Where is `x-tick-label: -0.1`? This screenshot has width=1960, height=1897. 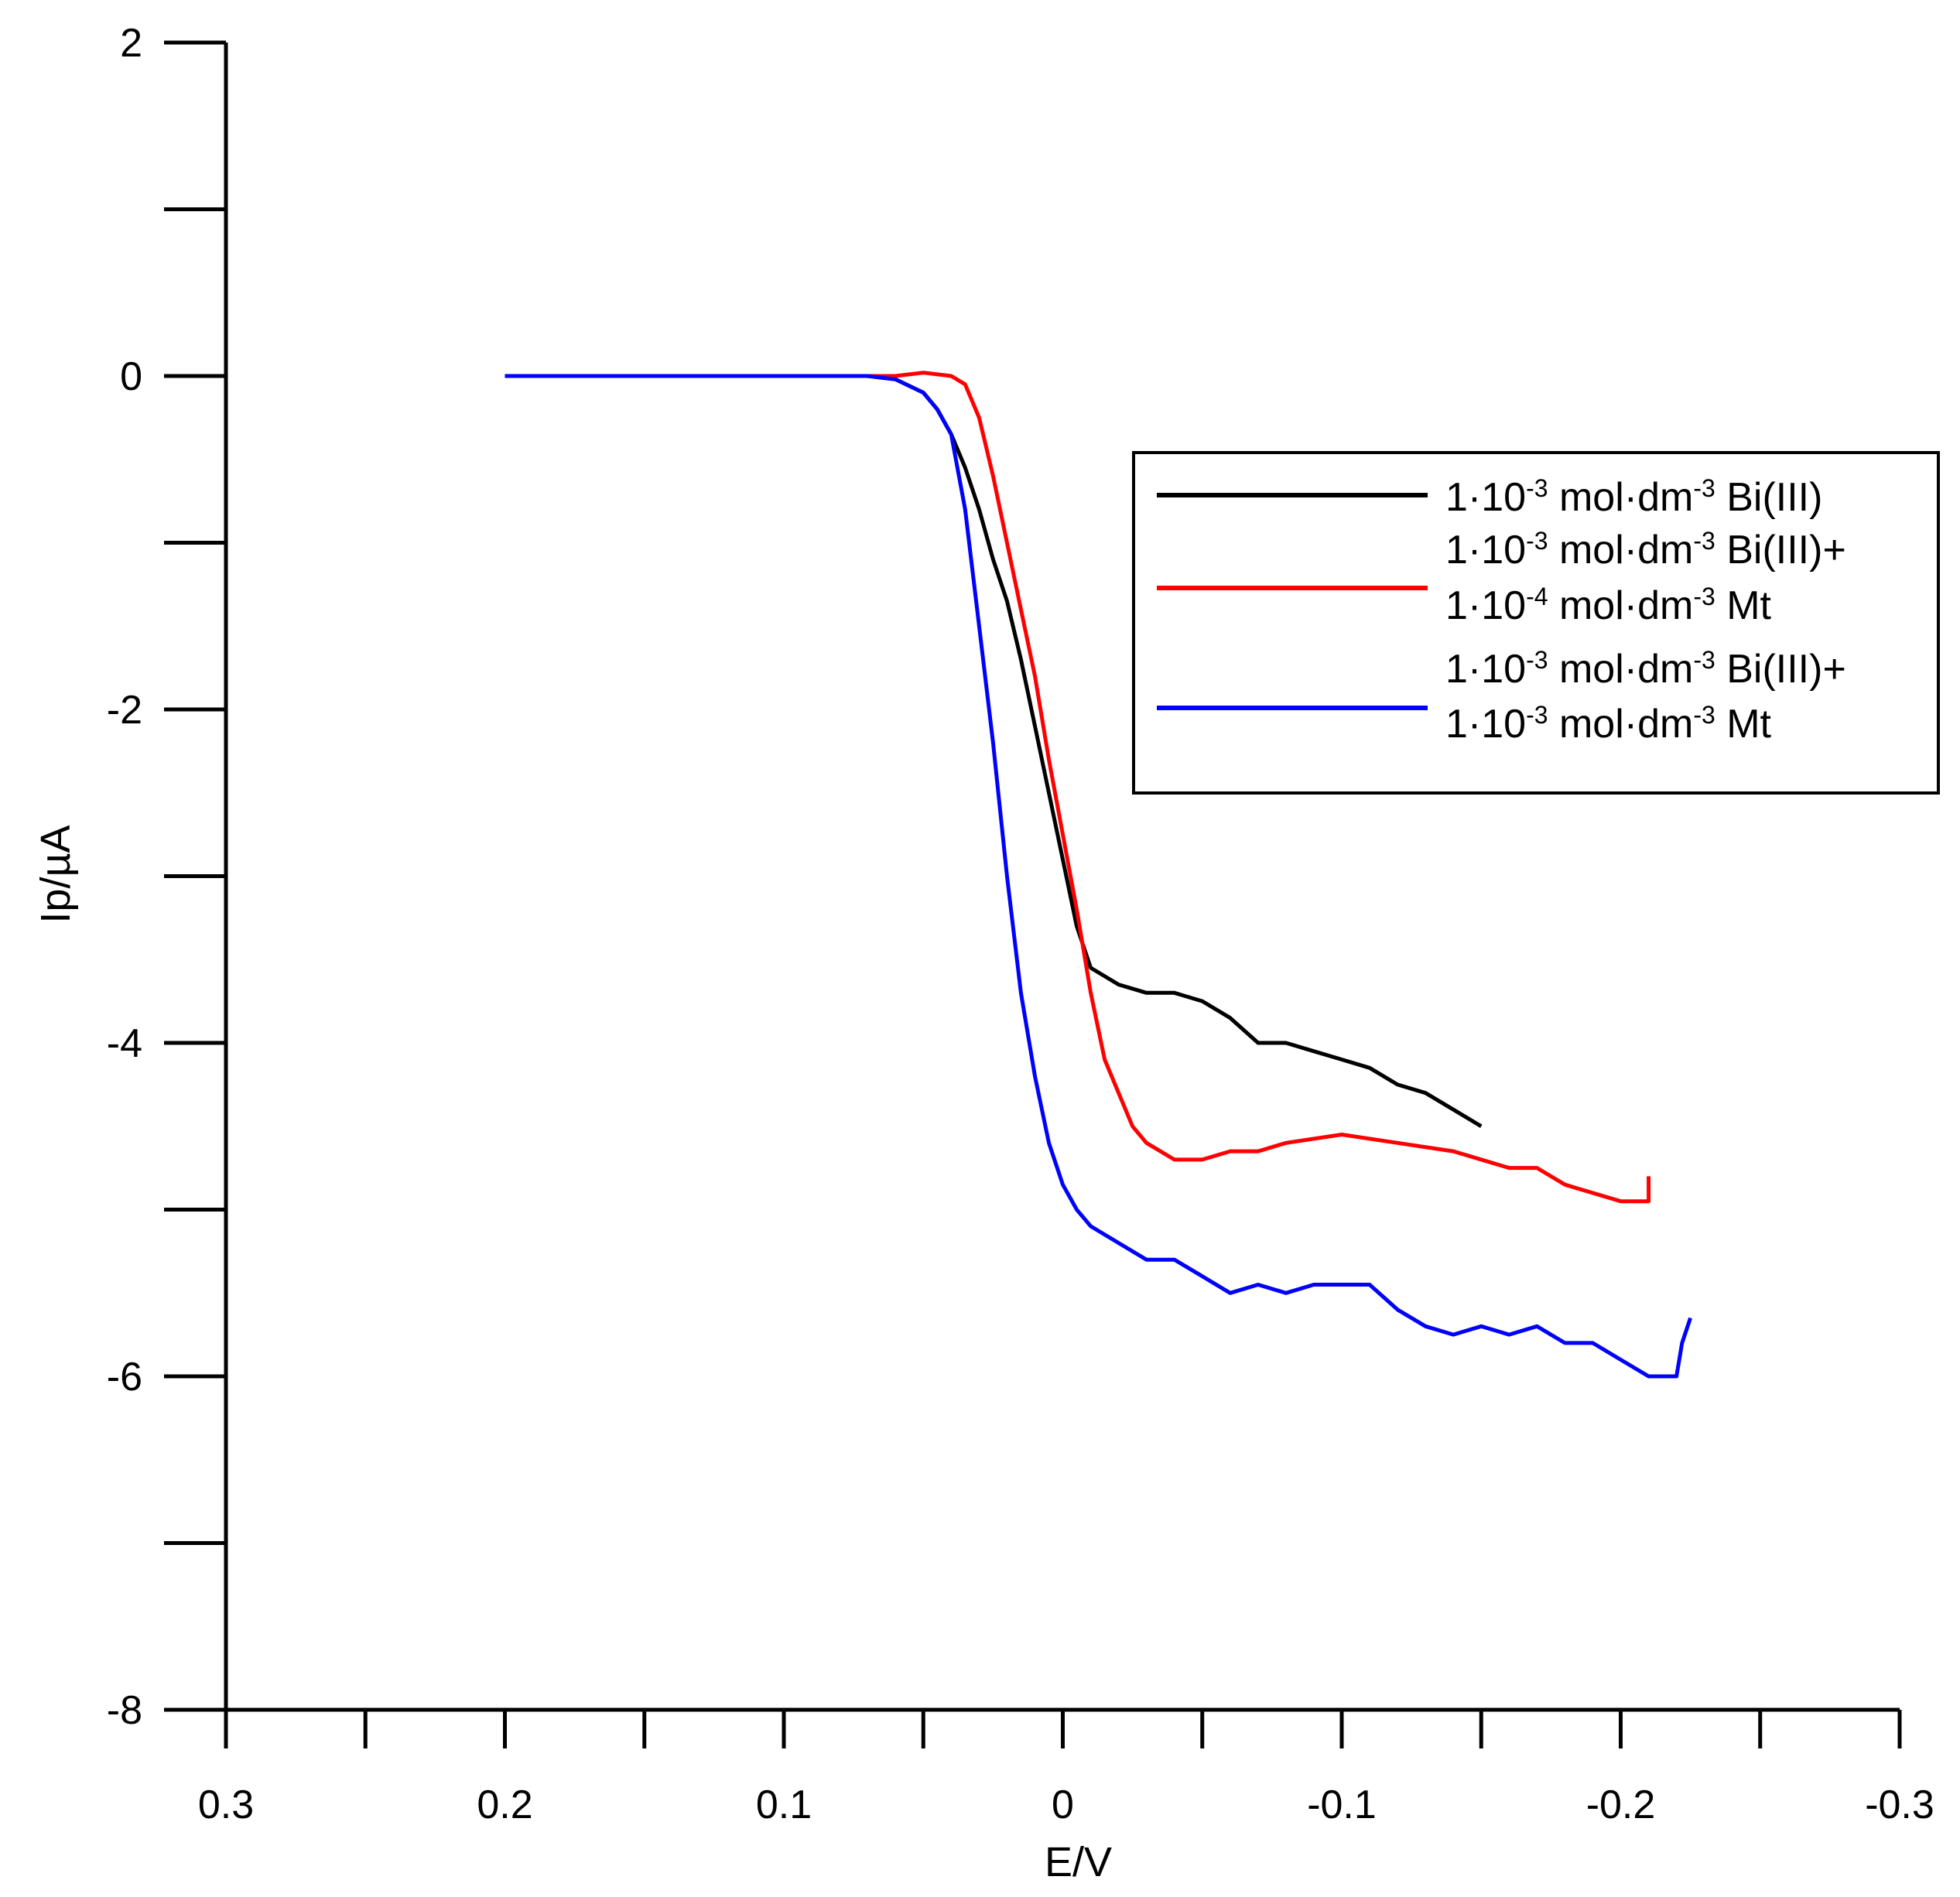 x-tick-label: -0.1 is located at coordinates (1342, 1804).